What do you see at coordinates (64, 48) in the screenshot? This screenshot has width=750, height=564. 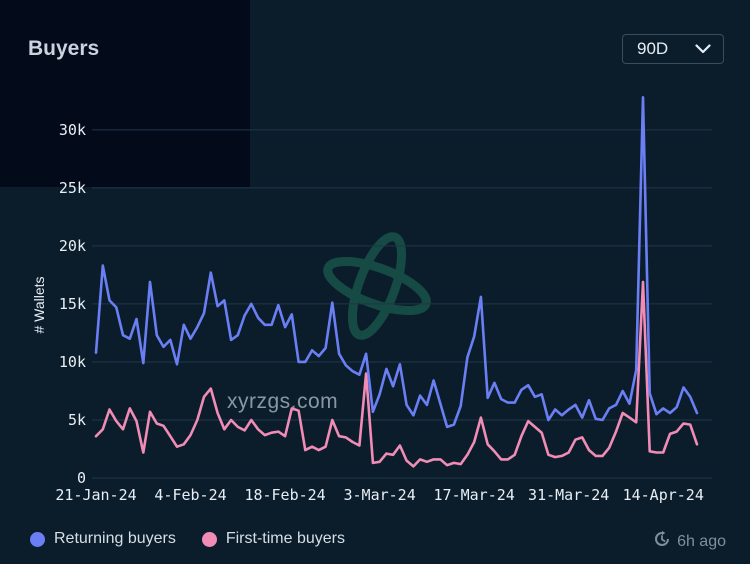 I see `page-title: Buyers` at bounding box center [64, 48].